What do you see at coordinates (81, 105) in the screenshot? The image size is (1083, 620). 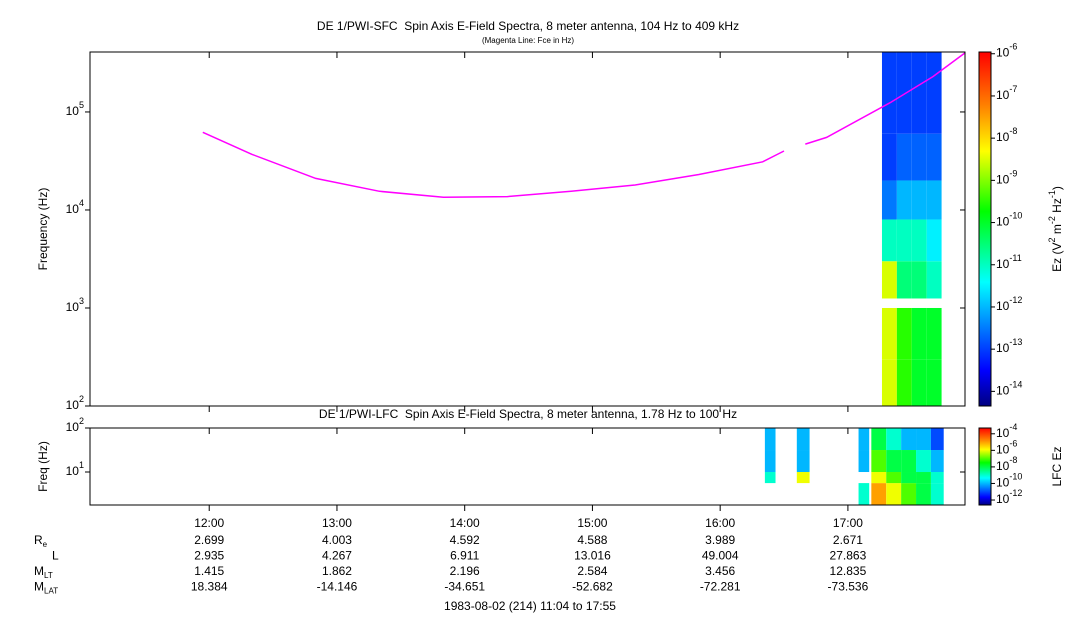 I see `tick-label-exp: 5` at bounding box center [81, 105].